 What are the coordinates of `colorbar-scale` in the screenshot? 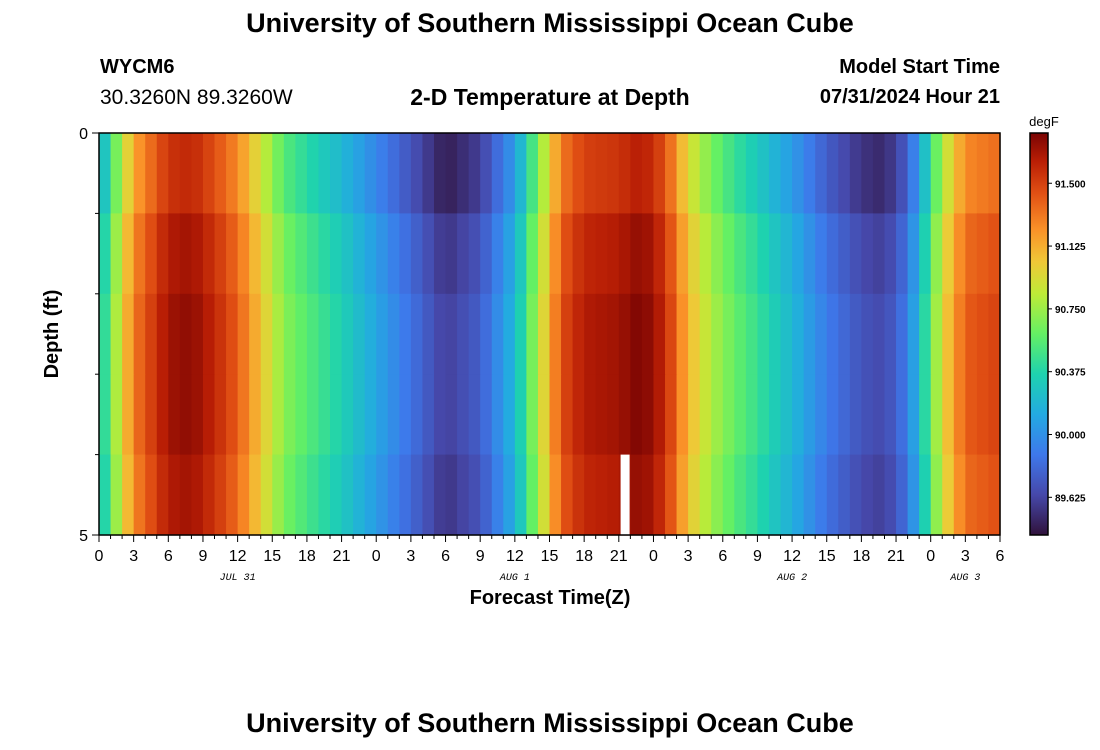 It's located at (1039, 334).